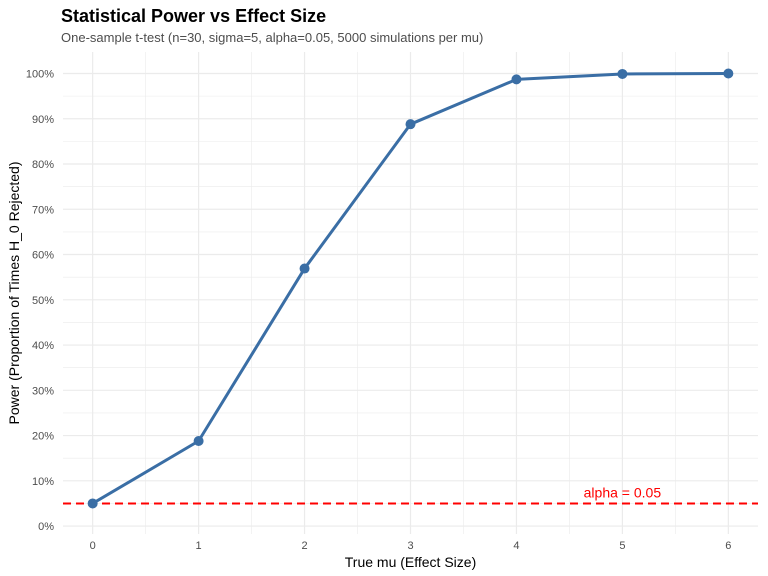  What do you see at coordinates (304, 546) in the screenshot?
I see `x-tick-label: 2` at bounding box center [304, 546].